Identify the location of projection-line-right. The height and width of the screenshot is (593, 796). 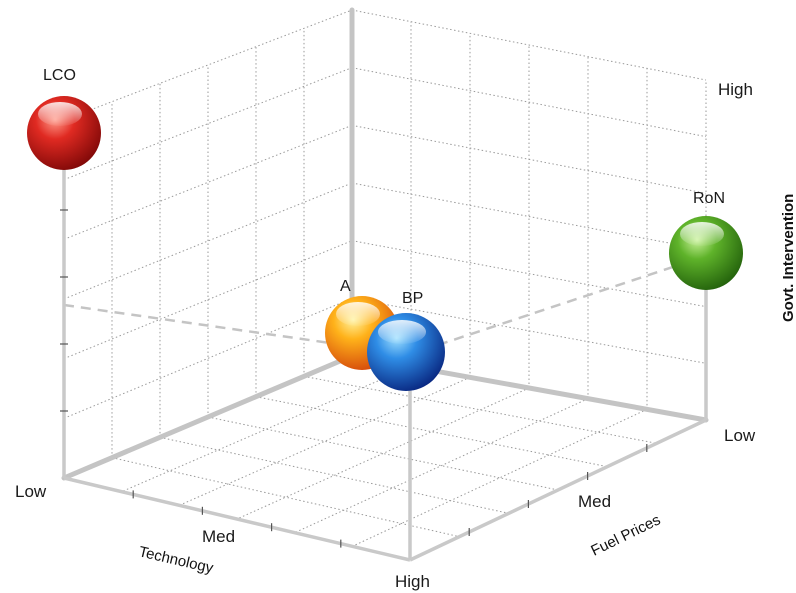
(572, 300).